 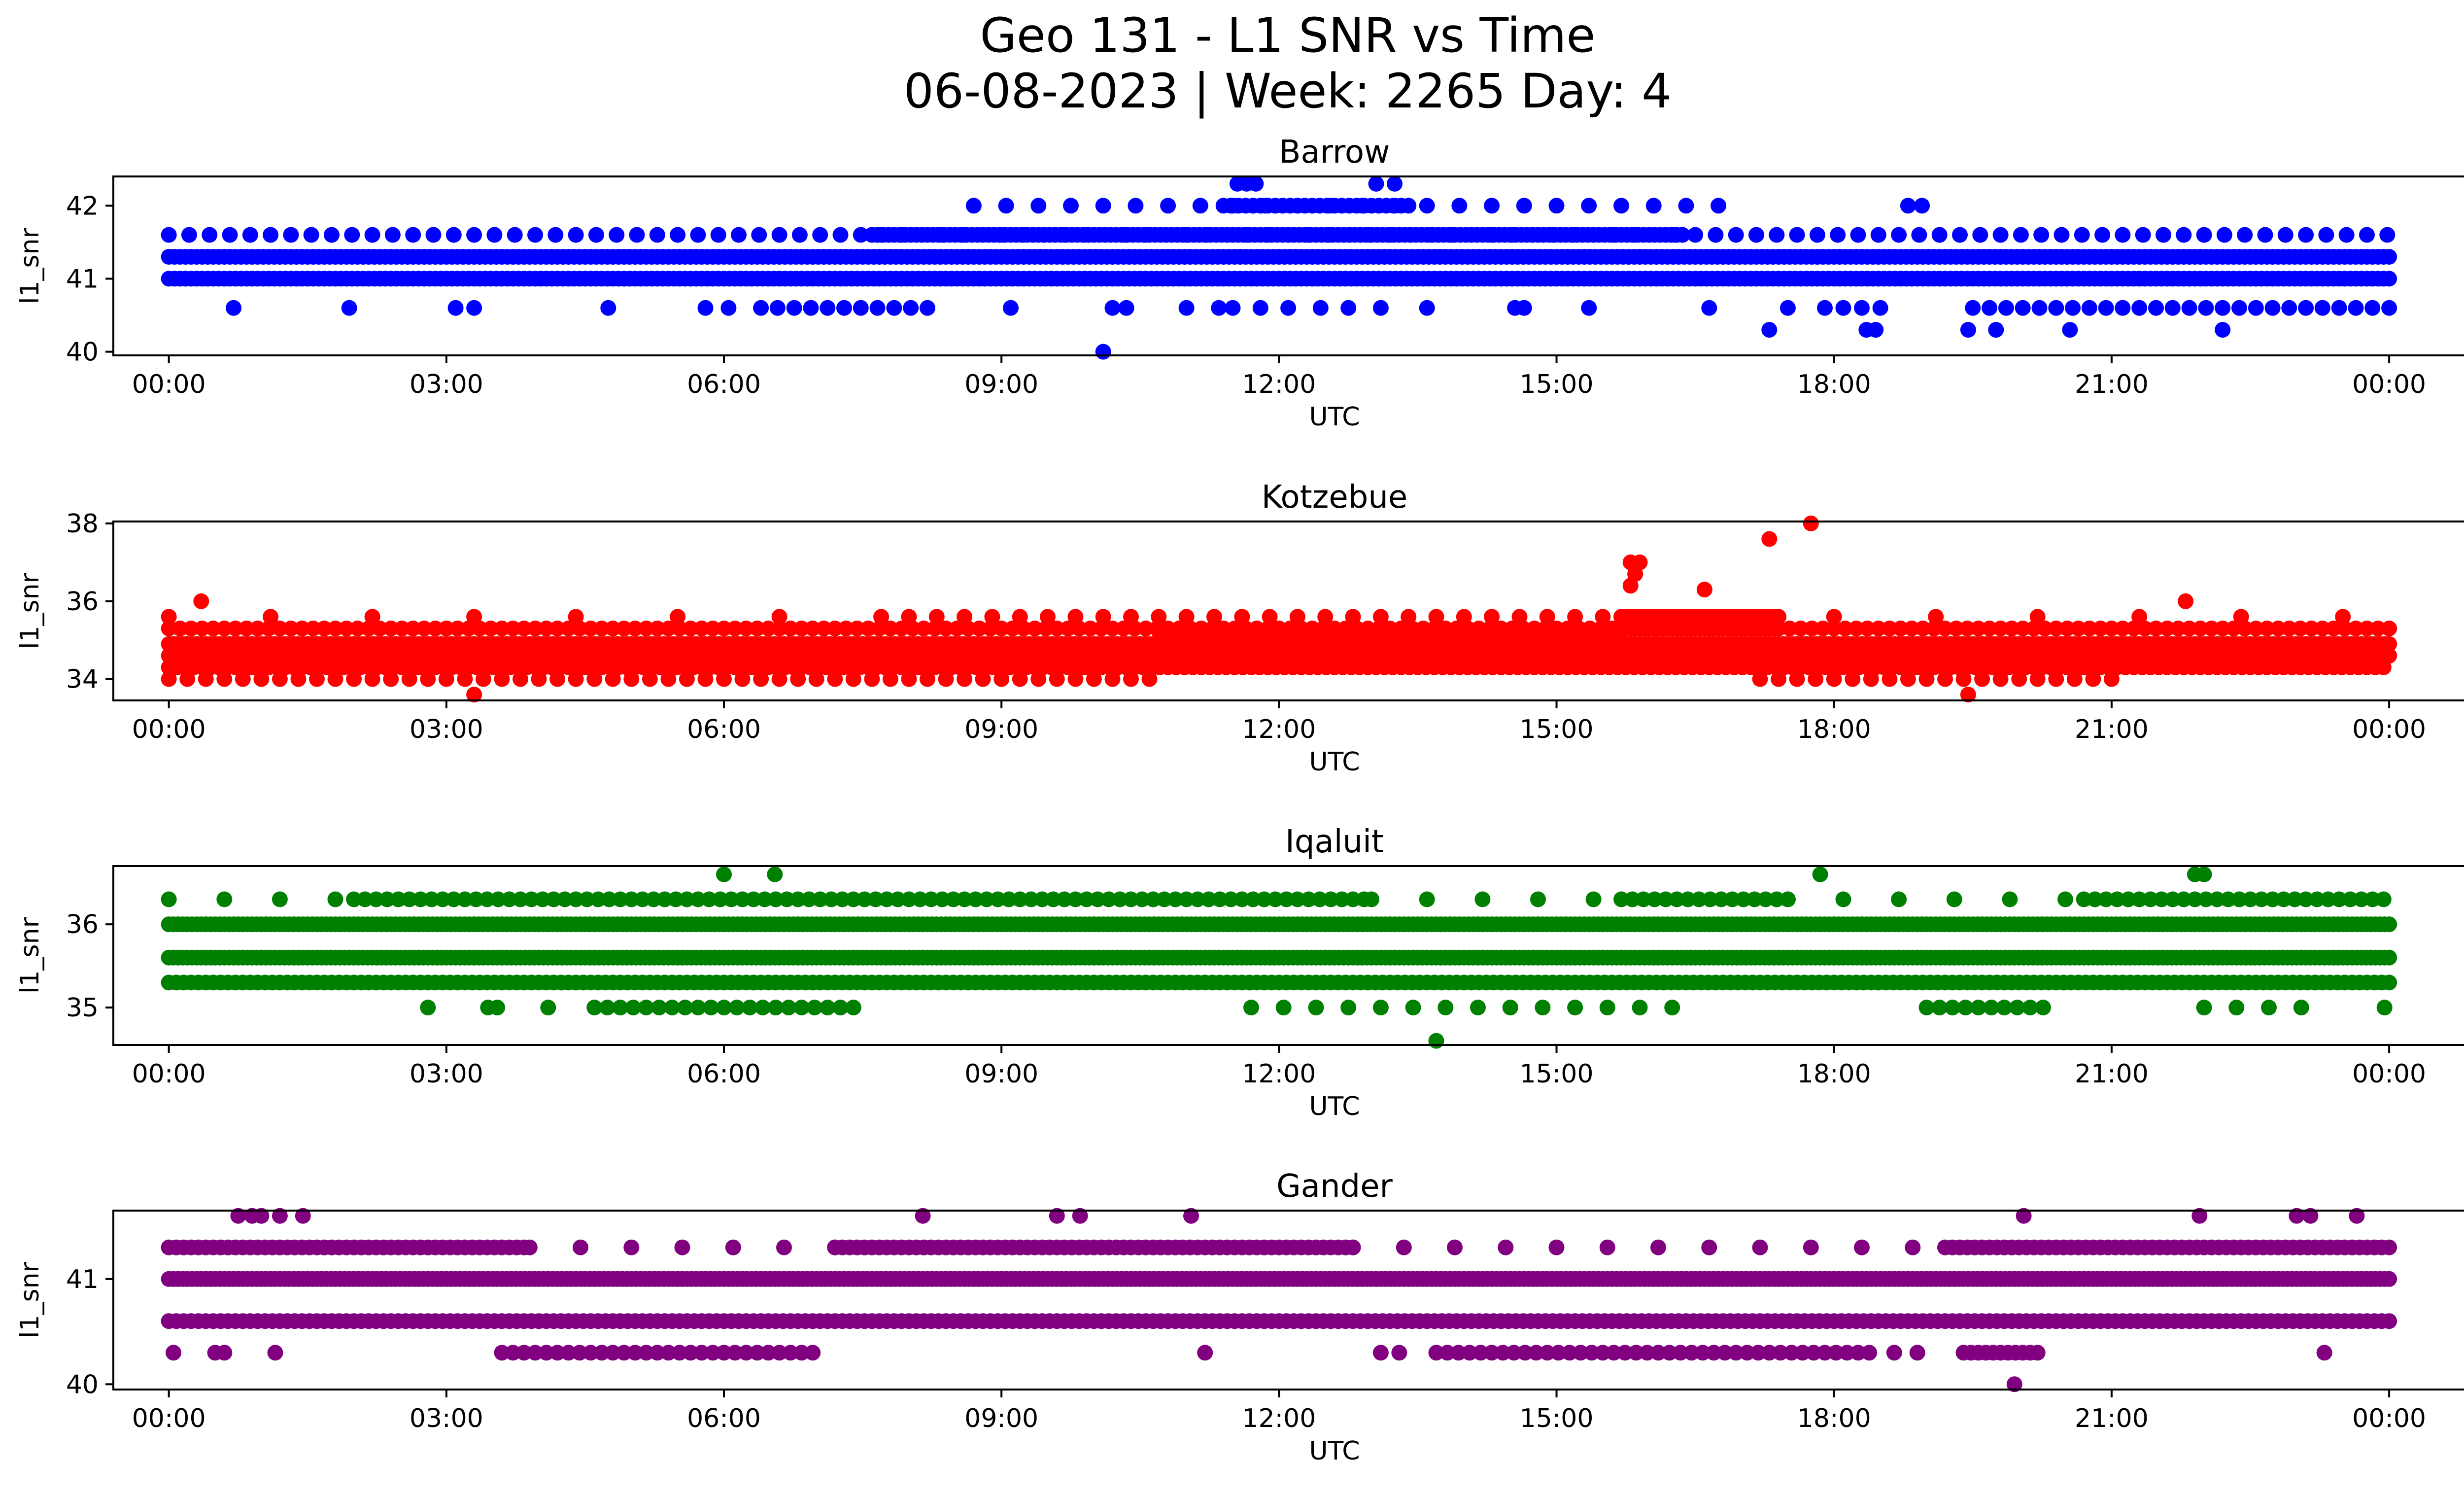 I want to click on y-tick-label: 38, so click(x=82, y=524).